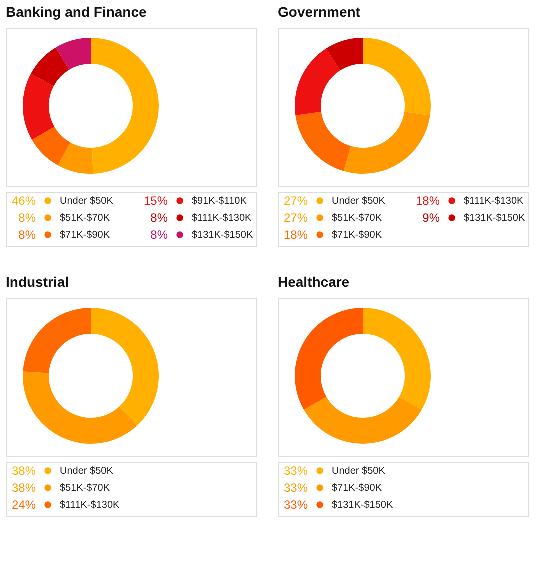 The height and width of the screenshot is (582, 551). What do you see at coordinates (156, 201) in the screenshot?
I see `data-label: 15%` at bounding box center [156, 201].